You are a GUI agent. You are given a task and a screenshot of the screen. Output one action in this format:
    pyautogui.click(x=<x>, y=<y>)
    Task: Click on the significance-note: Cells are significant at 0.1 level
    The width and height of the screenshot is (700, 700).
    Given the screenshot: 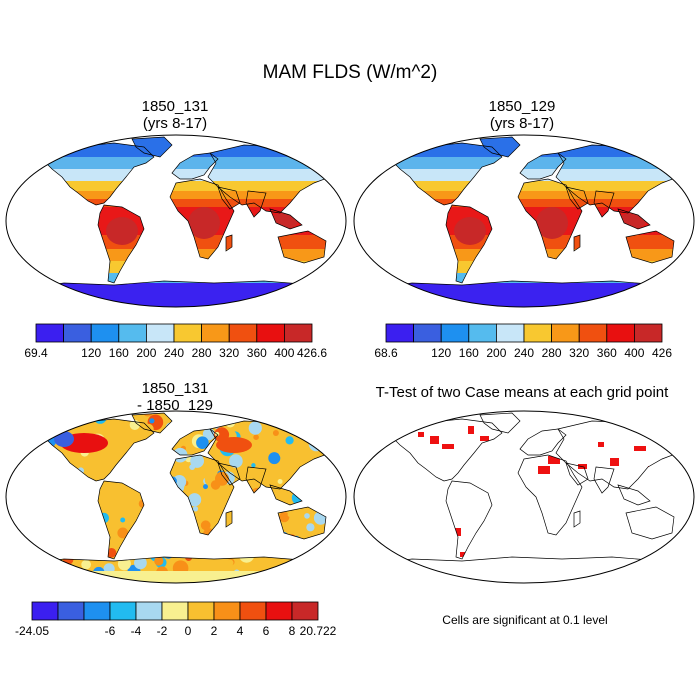 What is the action you would take?
    pyautogui.click(x=525, y=620)
    